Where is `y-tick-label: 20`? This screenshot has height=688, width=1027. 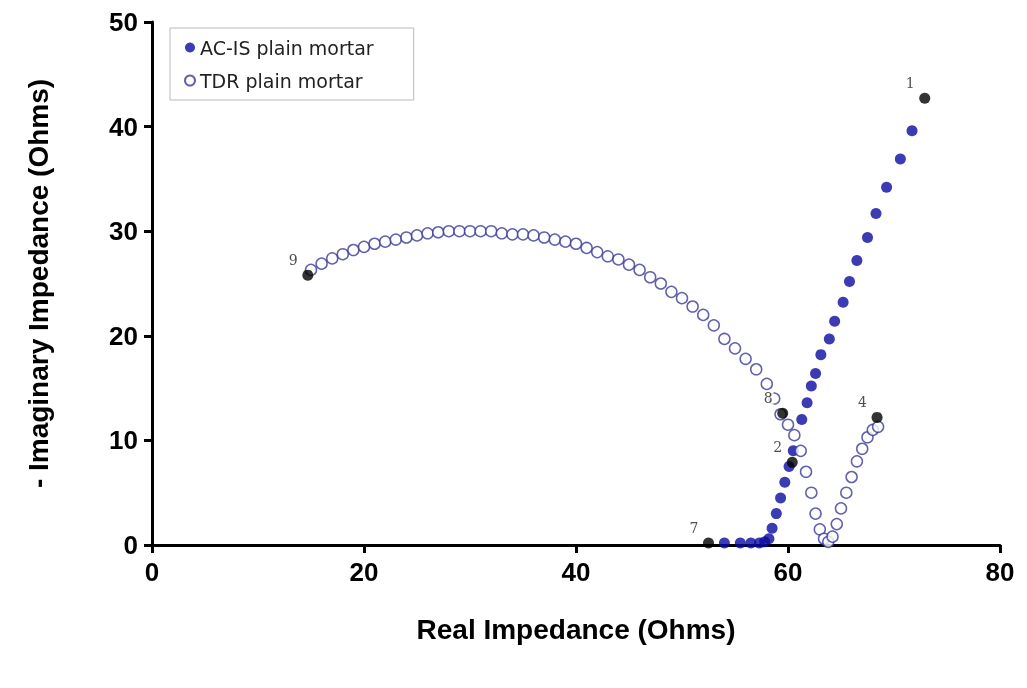
y-tick-label: 20 is located at coordinates (123, 335).